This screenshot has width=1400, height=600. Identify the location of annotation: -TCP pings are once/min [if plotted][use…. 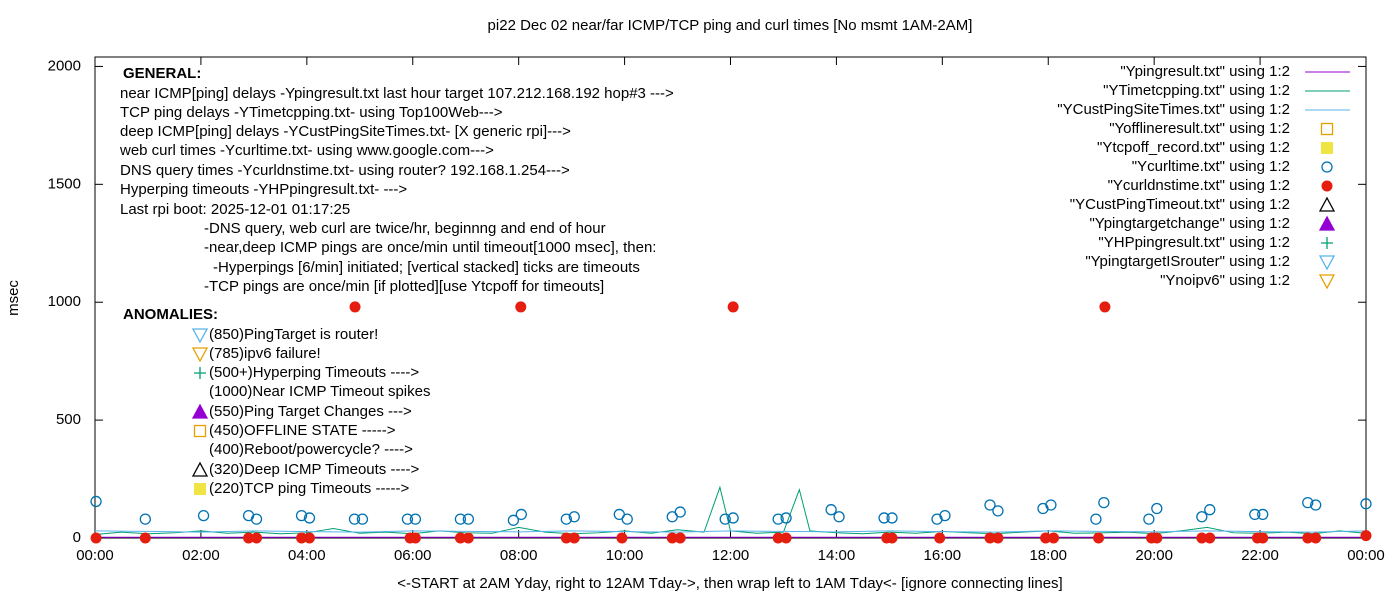
(404, 286).